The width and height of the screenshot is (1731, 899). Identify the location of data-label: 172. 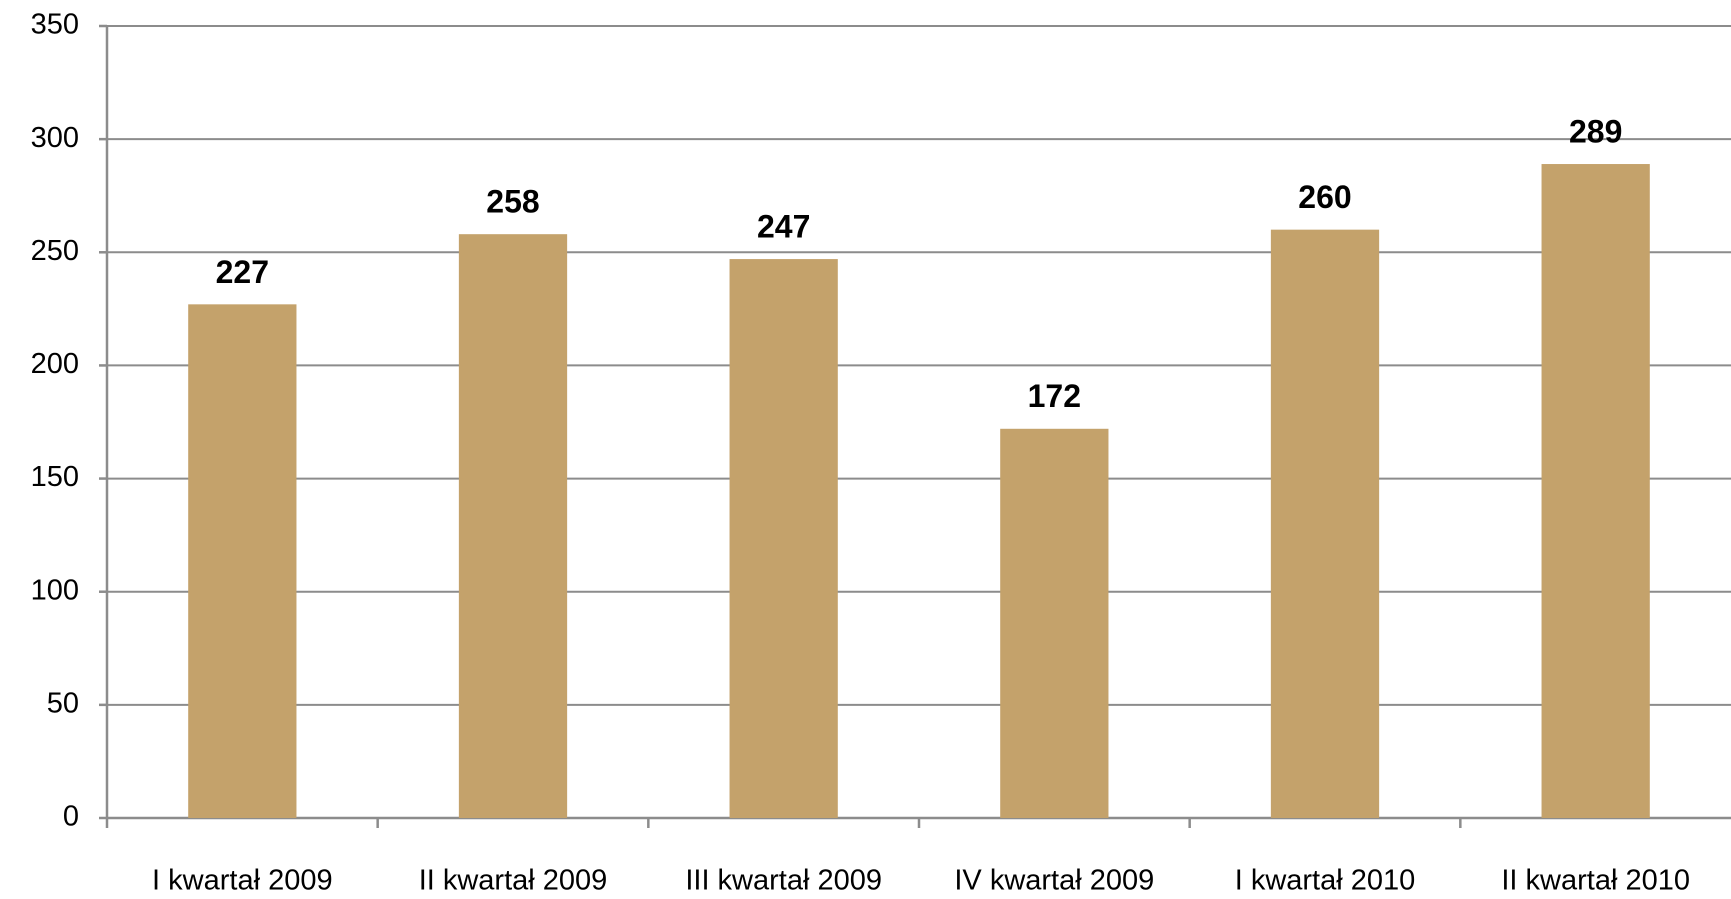
(1054, 396).